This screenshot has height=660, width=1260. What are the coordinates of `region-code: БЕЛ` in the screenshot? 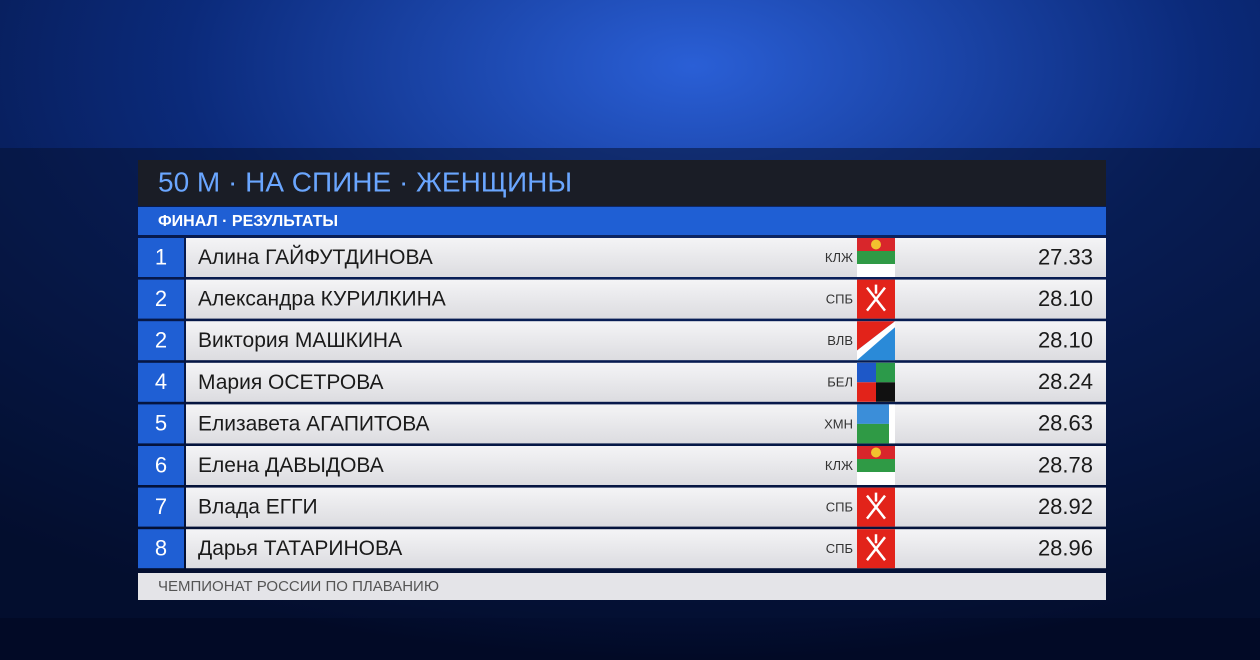 It's located at (840, 382).